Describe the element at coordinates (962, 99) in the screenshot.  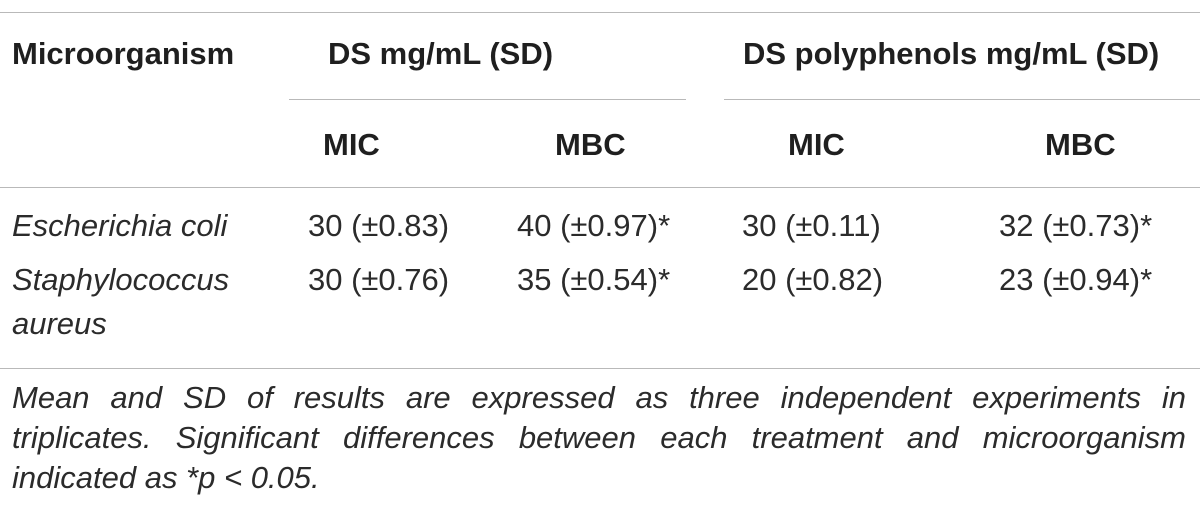
I see `group-rule-polyphenols` at that location.